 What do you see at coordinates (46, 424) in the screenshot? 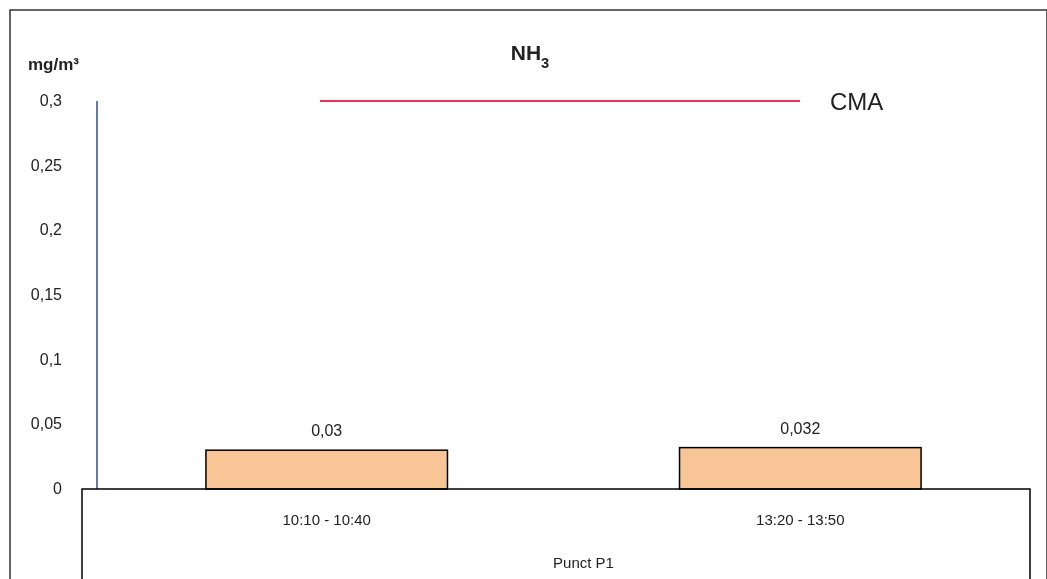
I see `y-tick-label: 0,05` at bounding box center [46, 424].